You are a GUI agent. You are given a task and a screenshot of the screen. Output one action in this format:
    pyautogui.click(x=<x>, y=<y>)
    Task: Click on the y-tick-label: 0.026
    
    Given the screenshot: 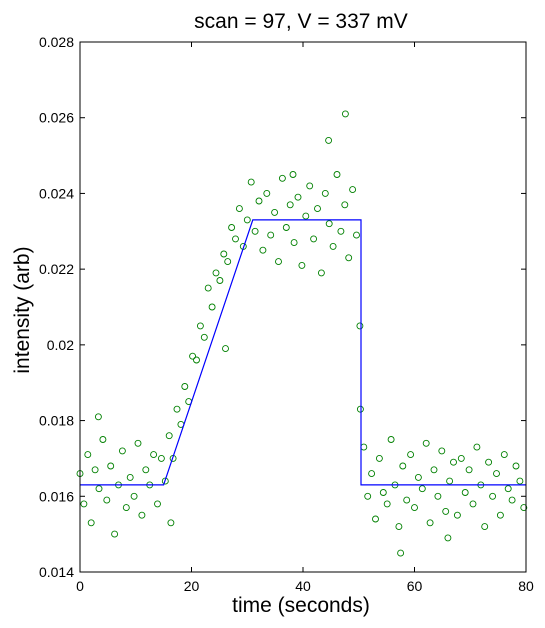 What is the action you would take?
    pyautogui.click(x=56, y=118)
    